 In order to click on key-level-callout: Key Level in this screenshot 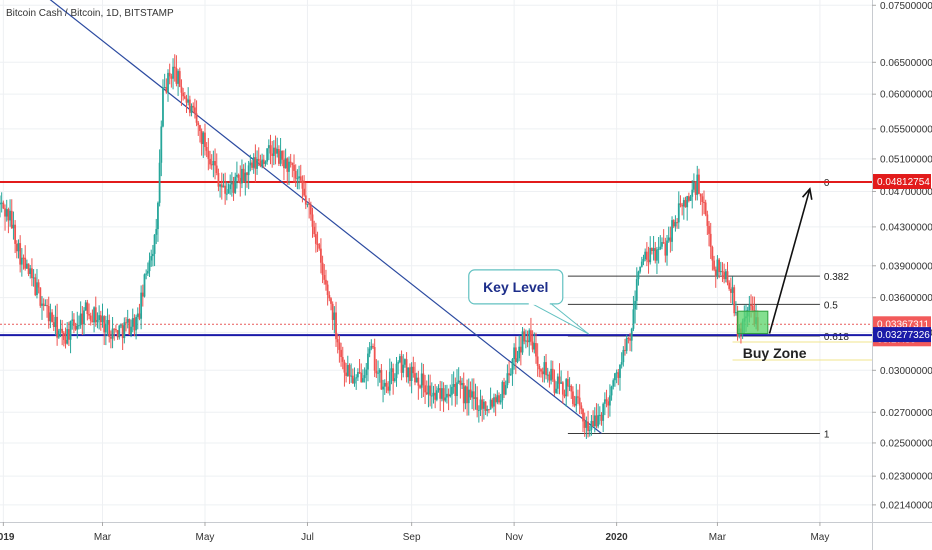, I will do `click(529, 302)`.